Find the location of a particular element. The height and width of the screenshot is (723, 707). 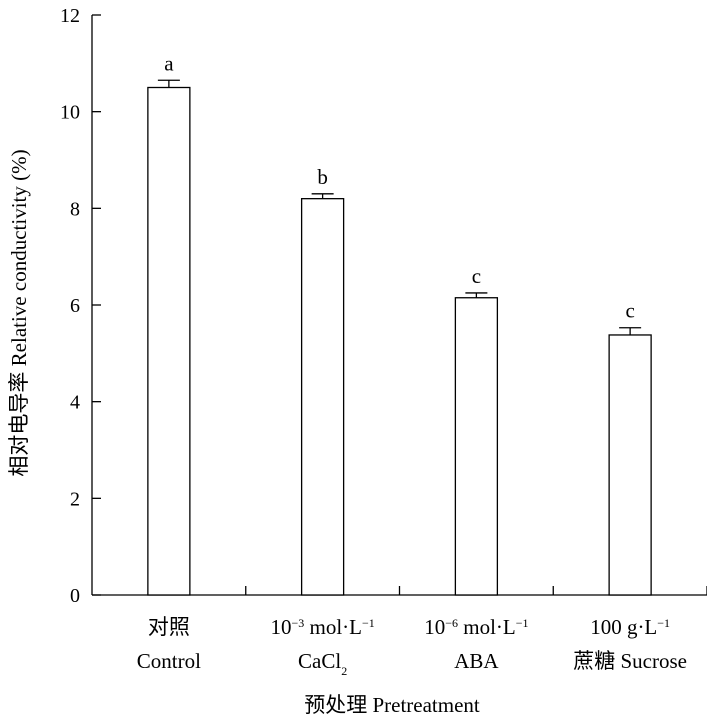

category-label-segment: −3 is located at coordinates (297, 623).